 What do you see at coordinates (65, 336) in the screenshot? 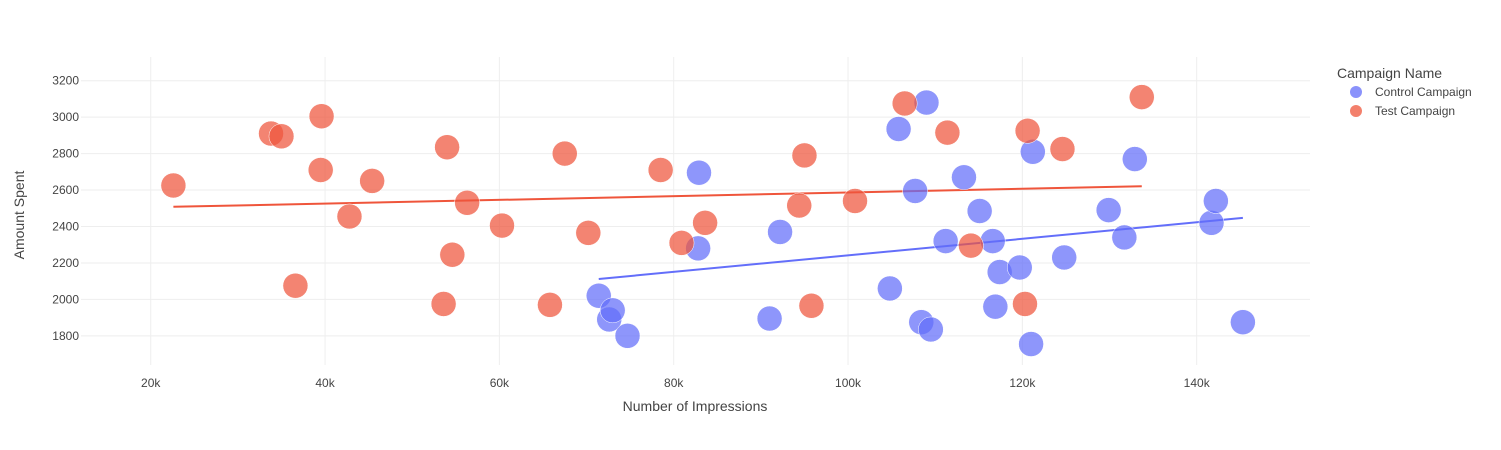
I see `y-tick-label: 1800` at bounding box center [65, 336].